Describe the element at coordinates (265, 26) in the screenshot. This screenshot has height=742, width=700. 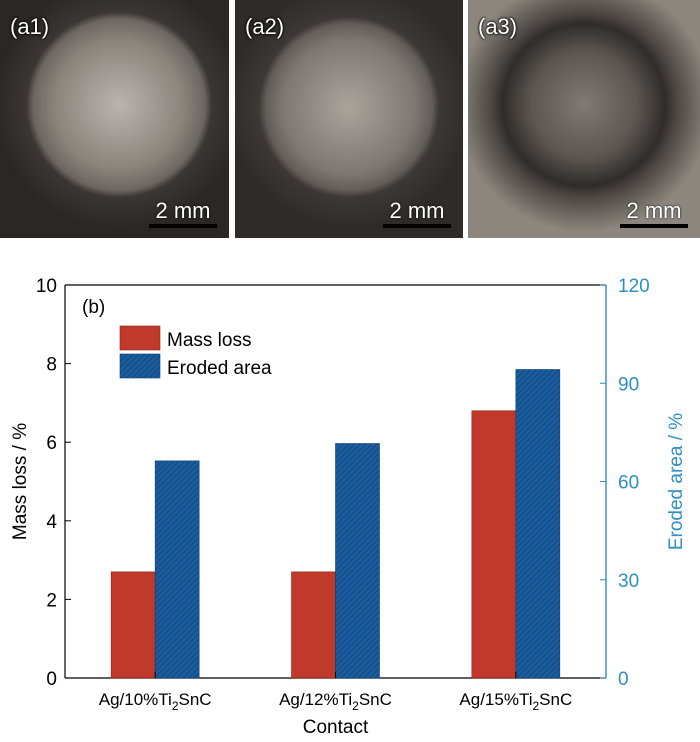
I see `panel-label-a2: (a2)` at that location.